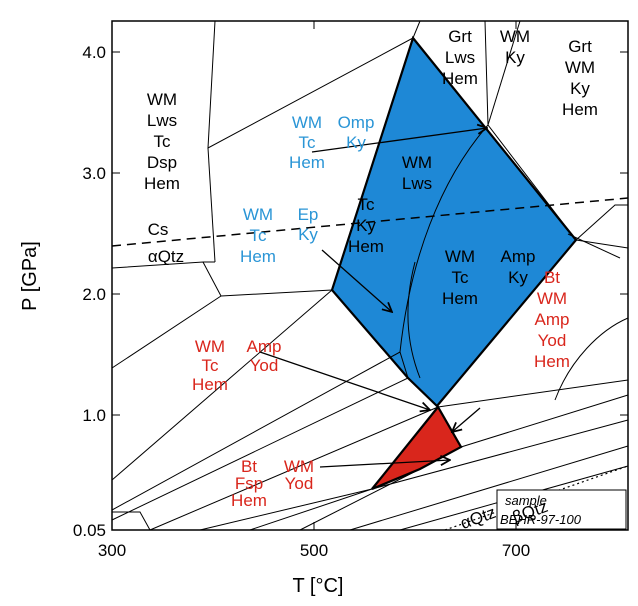 Image resolution: width=638 pixels, height=606 pixels. Describe the element at coordinates (460, 36) in the screenshot. I see `field-label-line: Grt` at that location.